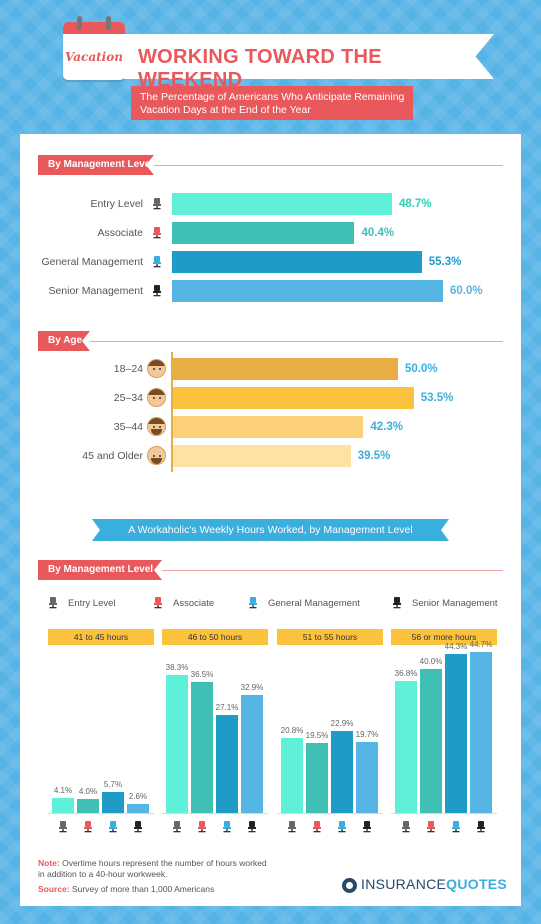 The width and height of the screenshot is (541, 924). What do you see at coordinates (215, 813) in the screenshot?
I see `group-baseline` at bounding box center [215, 813].